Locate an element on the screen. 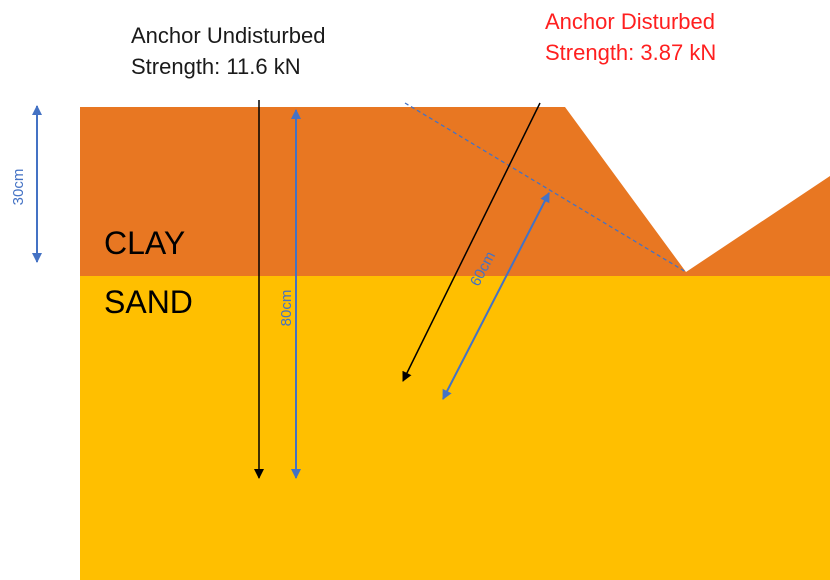 This screenshot has height=580, width=830. disturbed-anchor-strength: Strength: 3.87 kN is located at coordinates (631, 52).